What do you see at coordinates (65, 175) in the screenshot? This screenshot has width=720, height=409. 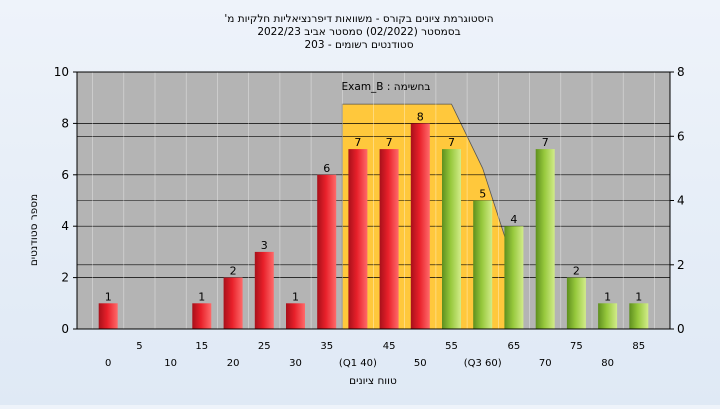 I see `y-tick-label: 6` at bounding box center [65, 175].